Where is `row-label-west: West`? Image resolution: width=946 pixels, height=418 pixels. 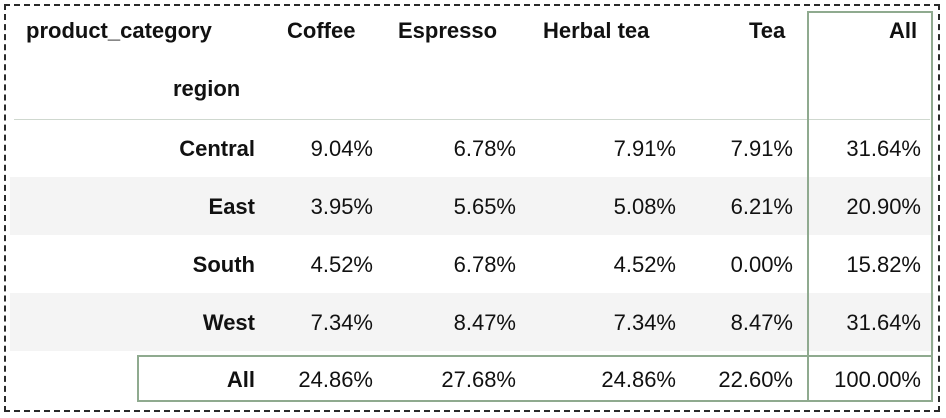
row-label-west: West is located at coordinates (228, 322).